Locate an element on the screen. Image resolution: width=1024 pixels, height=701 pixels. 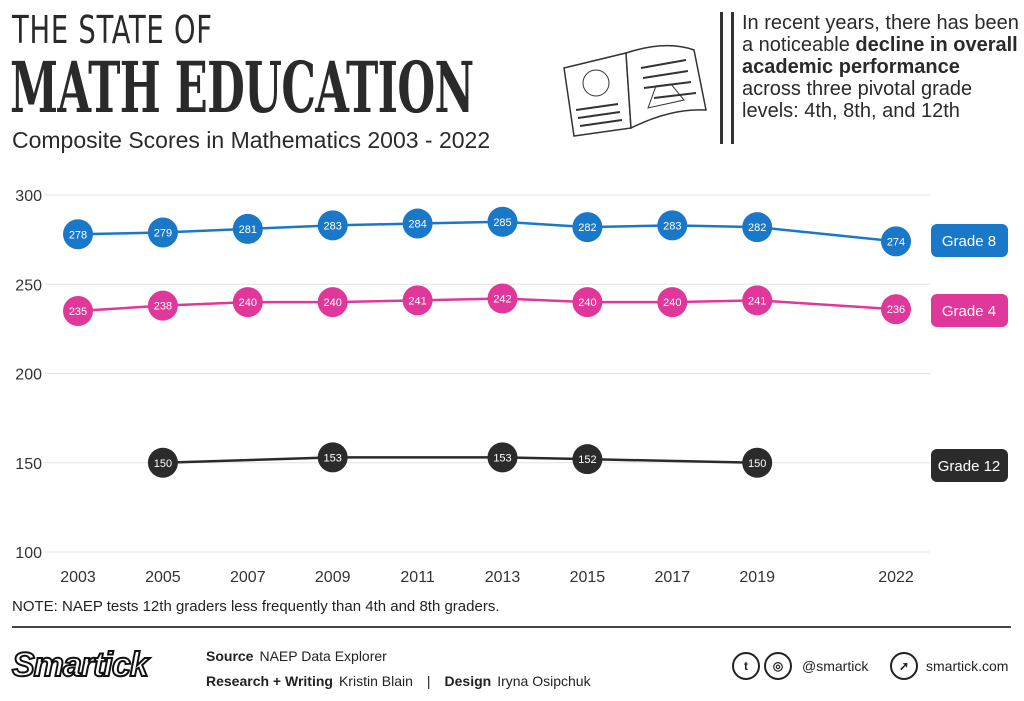
data-label: 274 is located at coordinates (896, 242).